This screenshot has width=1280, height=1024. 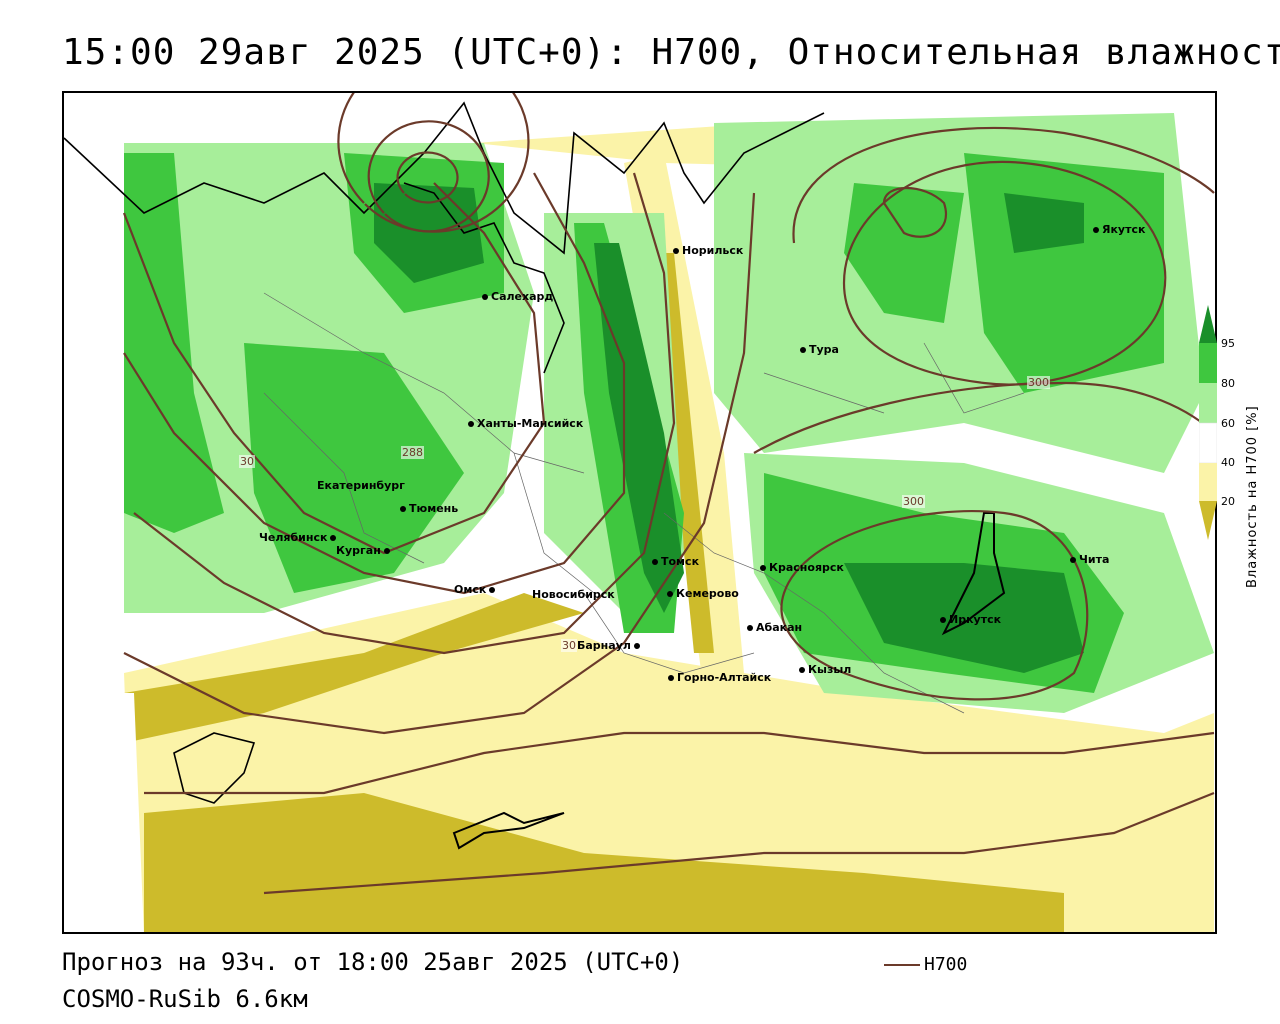 I want to click on colorbar-tick: 80, so click(x=1228, y=383).